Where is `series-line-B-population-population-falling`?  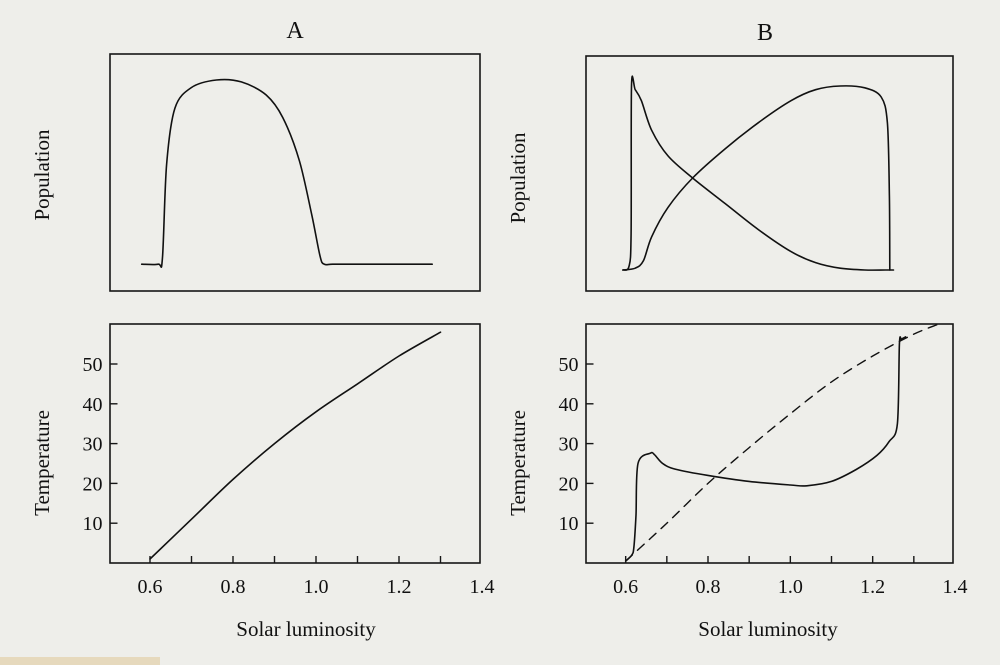
series-line-B-population-population-falling is located at coordinates (758, 173).